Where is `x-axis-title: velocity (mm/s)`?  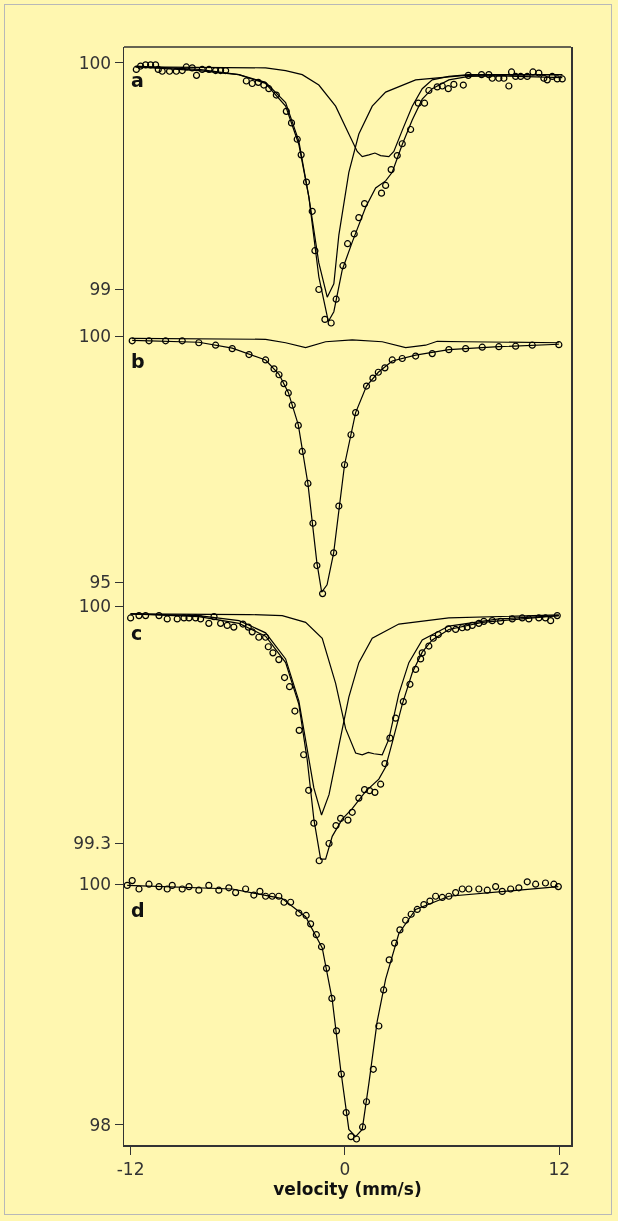 x-axis-title: velocity (mm/s) is located at coordinates (347, 1188).